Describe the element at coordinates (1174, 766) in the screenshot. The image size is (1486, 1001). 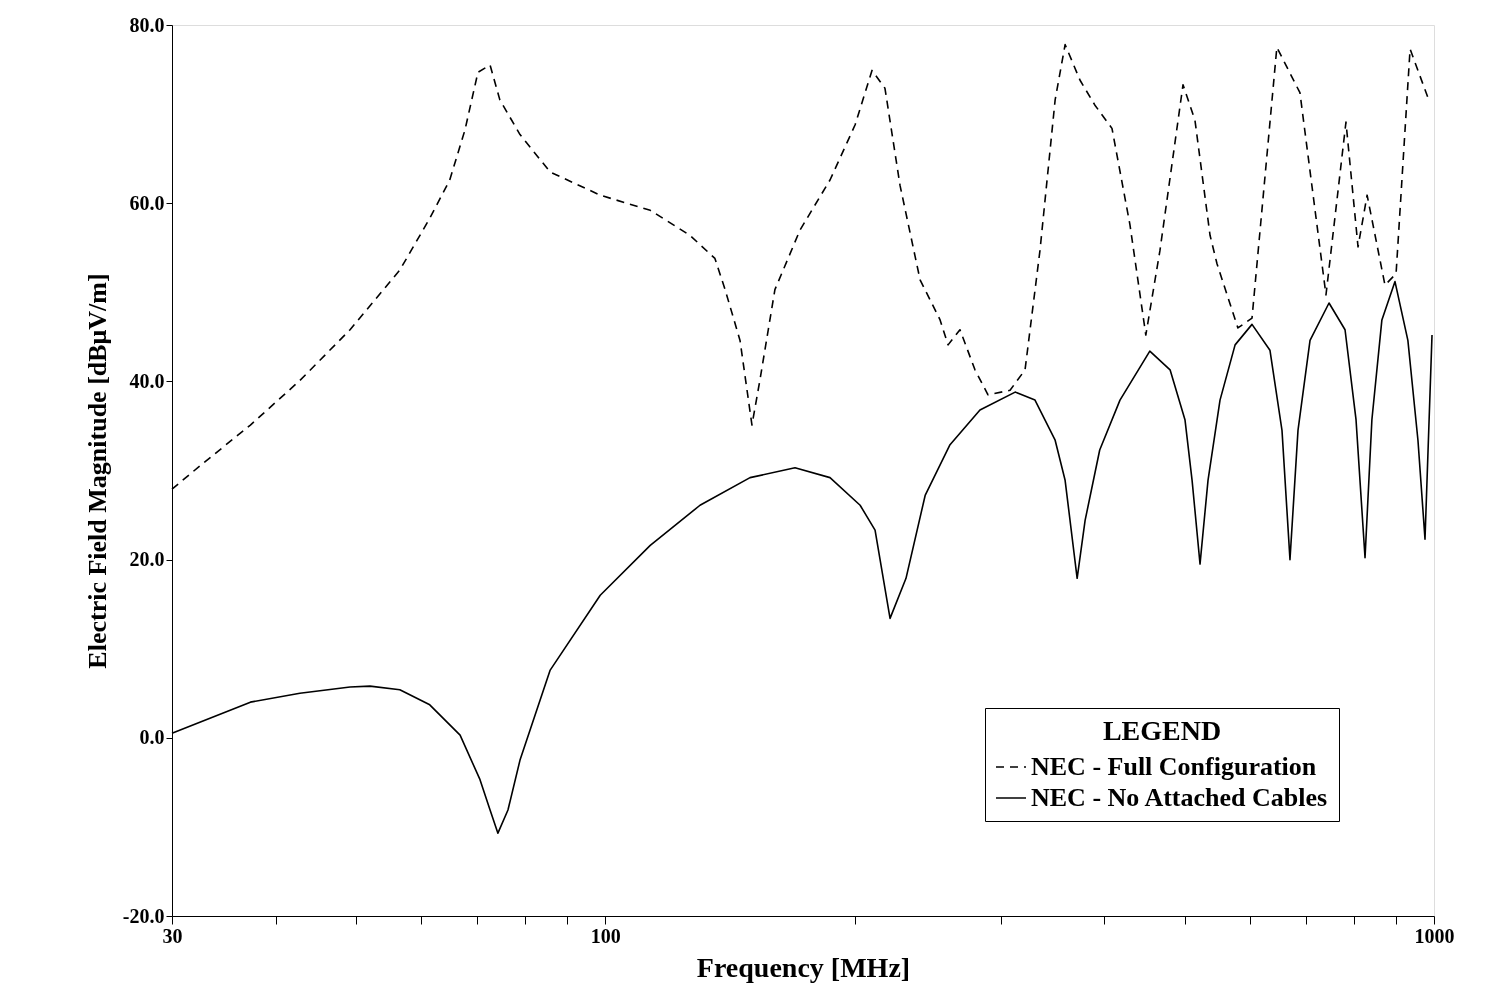
I see `legend-label: NEC - Full Configuration` at that location.